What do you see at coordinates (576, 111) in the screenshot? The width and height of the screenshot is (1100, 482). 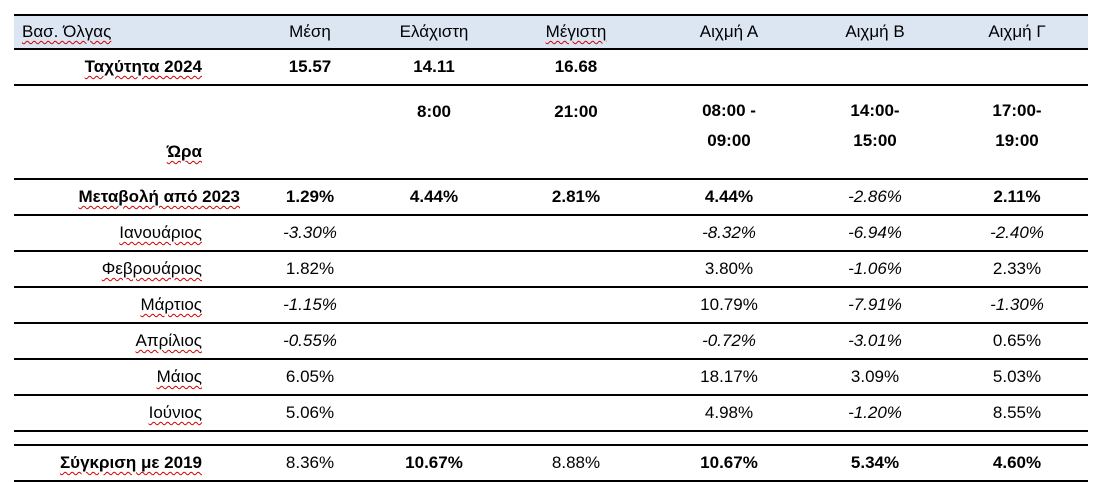 I see `time-max: 21:00` at bounding box center [576, 111].